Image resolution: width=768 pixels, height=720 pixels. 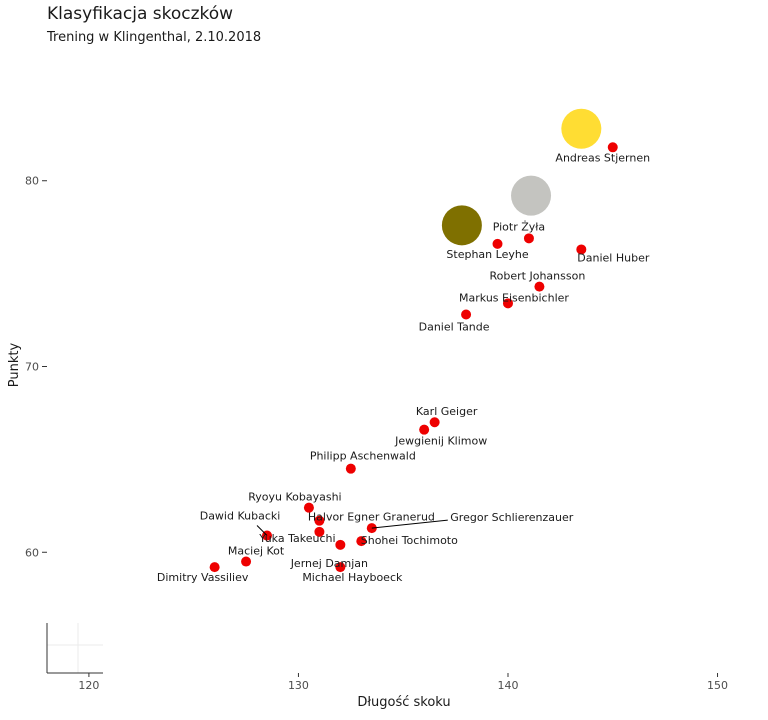 What do you see at coordinates (511, 517) in the screenshot?
I see `point-label: Gregor Schlierenzauer` at bounding box center [511, 517].